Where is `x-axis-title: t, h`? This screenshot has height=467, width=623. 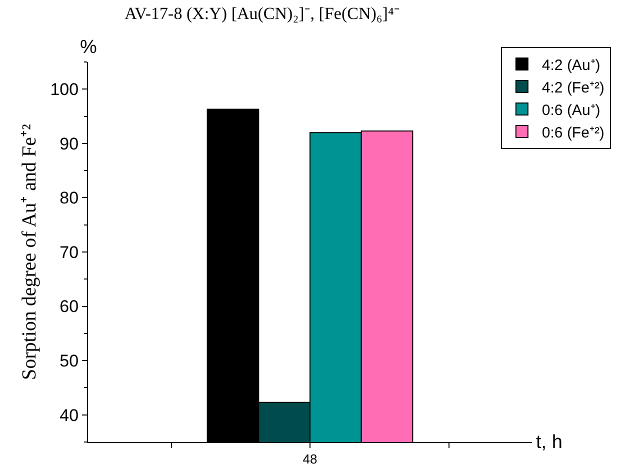 x-axis-title: t, h is located at coordinates (549, 442).